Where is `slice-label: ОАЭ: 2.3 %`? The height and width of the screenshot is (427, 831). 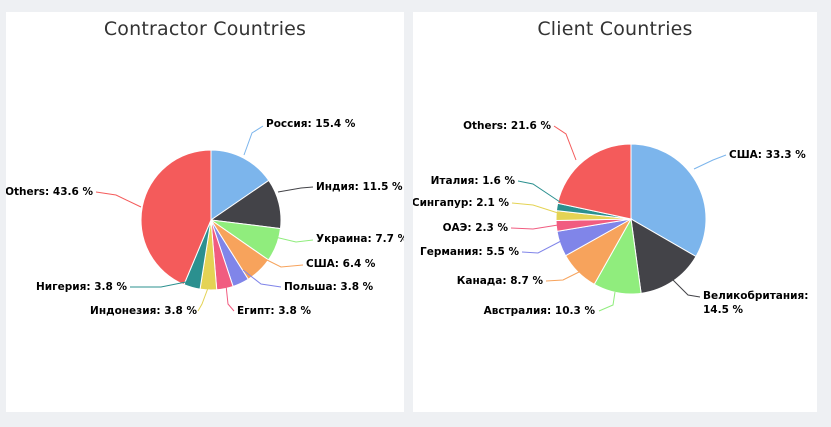
slice-label: ОАЭ: 2.3 % is located at coordinates (476, 228).